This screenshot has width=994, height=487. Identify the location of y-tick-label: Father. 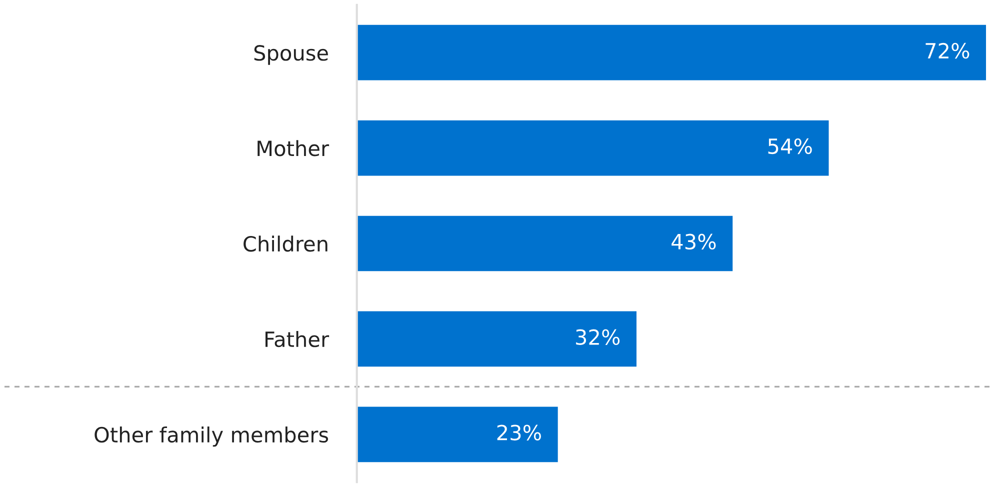
(298, 339).